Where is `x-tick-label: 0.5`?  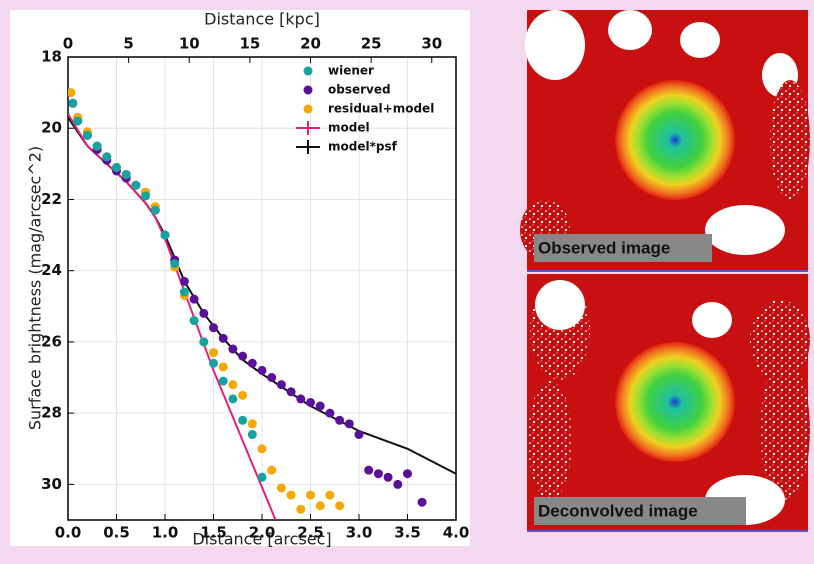
x-tick-label: 0.5 is located at coordinates (116, 533).